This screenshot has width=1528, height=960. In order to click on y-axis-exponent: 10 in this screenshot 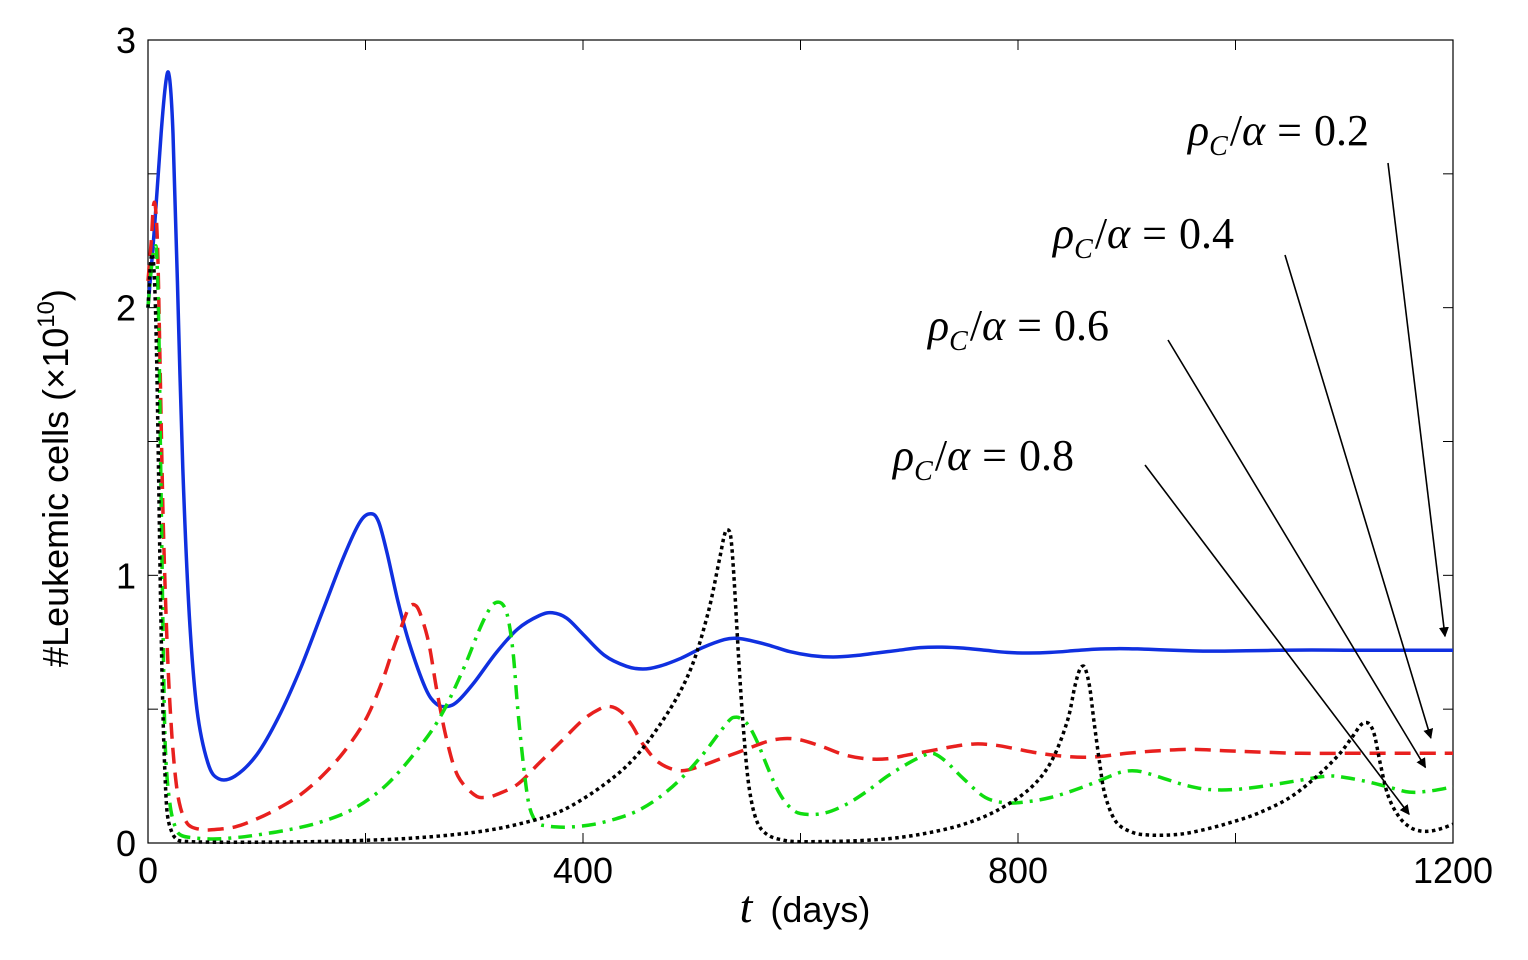, I will do `click(46, 314)`.